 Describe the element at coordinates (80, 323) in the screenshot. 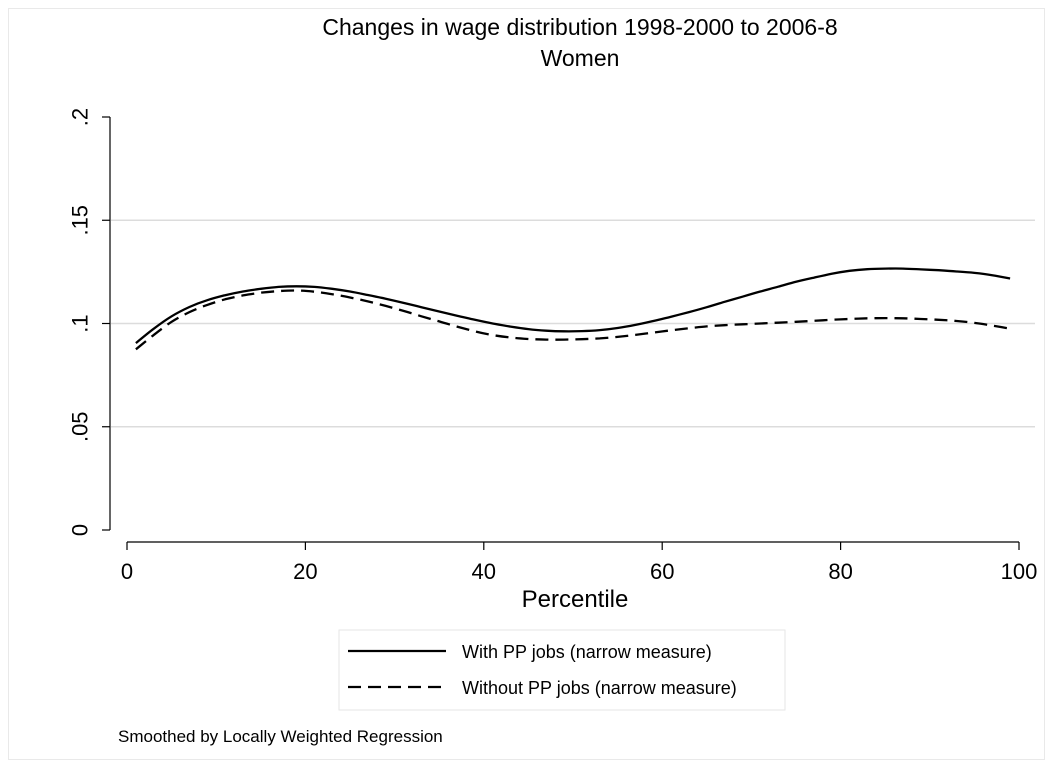

I see `y-tick-label-2: .1` at that location.